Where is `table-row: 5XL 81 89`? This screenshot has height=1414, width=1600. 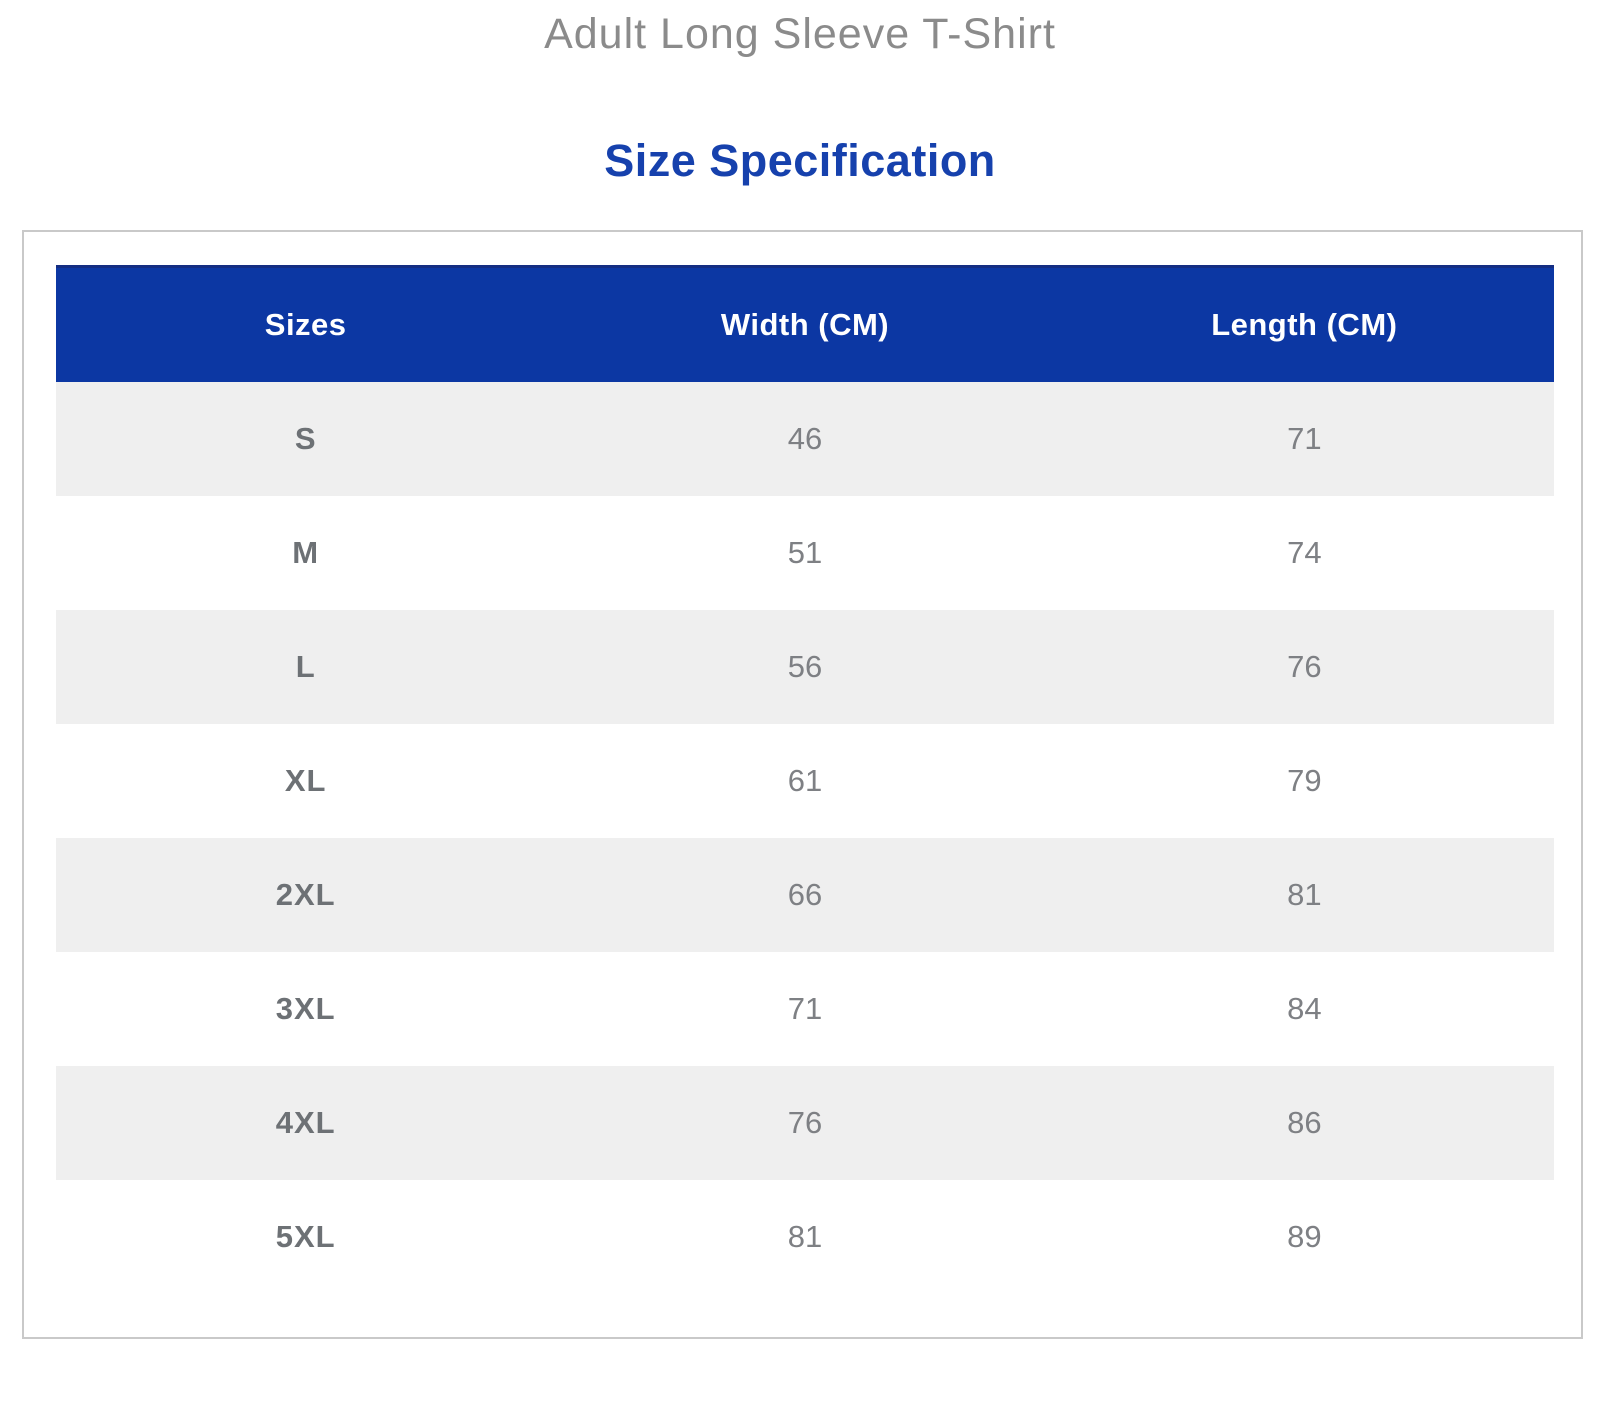 table-row: 5XL 81 89 is located at coordinates (805, 1237).